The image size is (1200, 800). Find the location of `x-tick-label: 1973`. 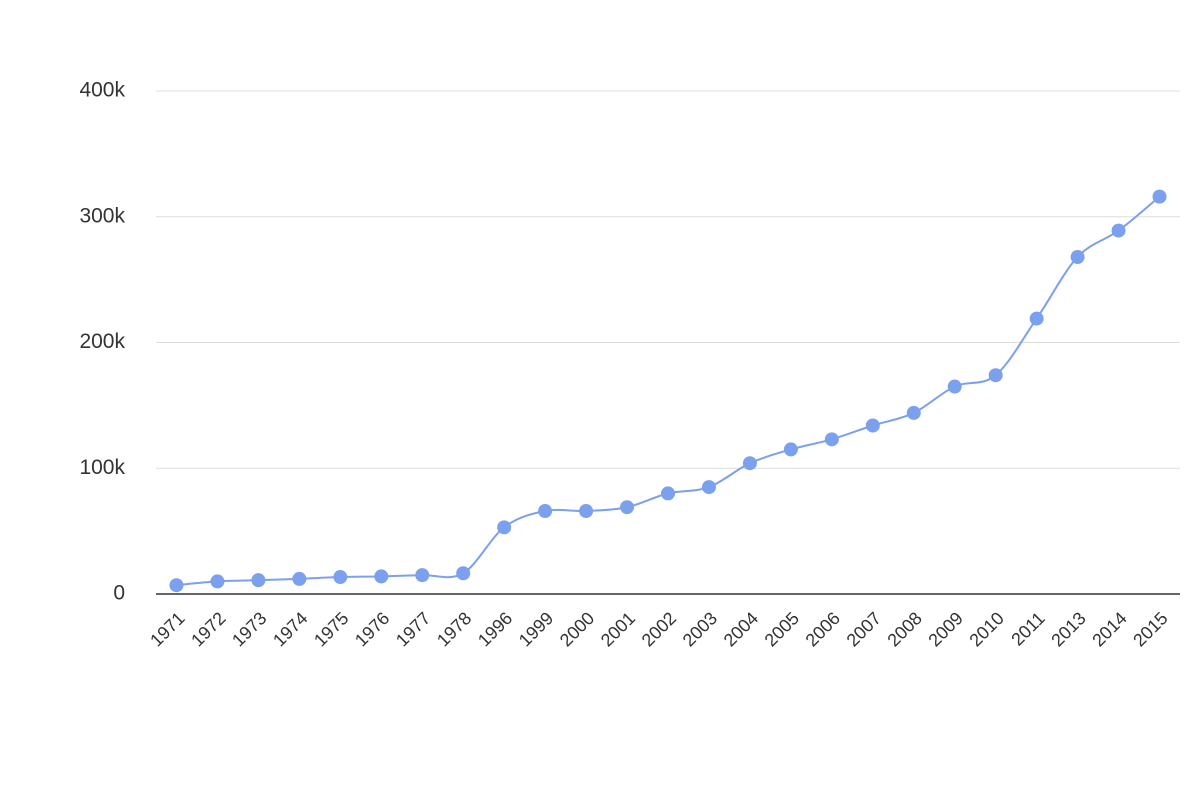

x-tick-label: 1973 is located at coordinates (249, 629).